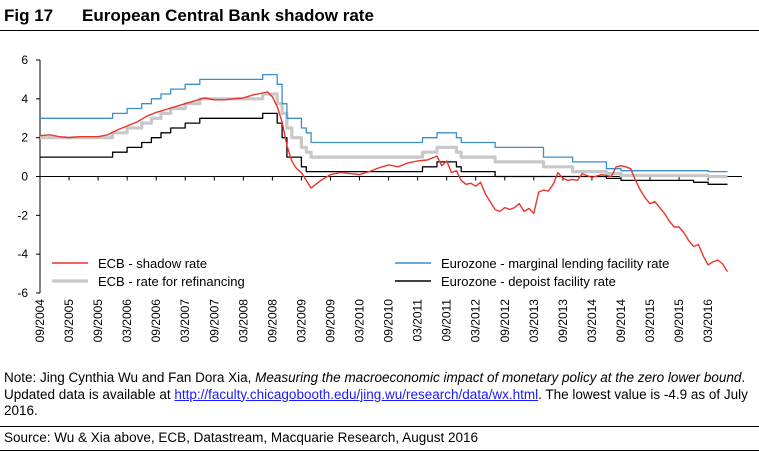 The width and height of the screenshot is (759, 452). I want to click on x-tick-label: 09/2005, so click(98, 321).